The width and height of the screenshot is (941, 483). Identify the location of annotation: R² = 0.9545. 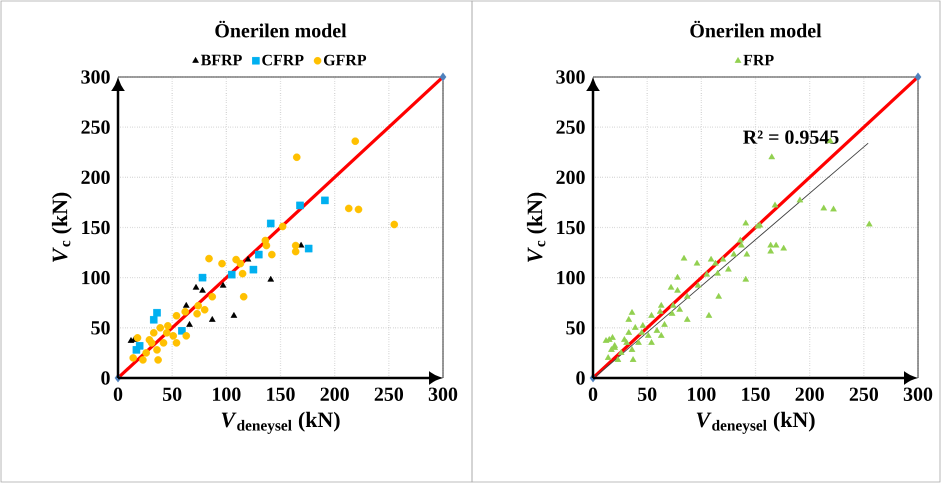
(791, 137).